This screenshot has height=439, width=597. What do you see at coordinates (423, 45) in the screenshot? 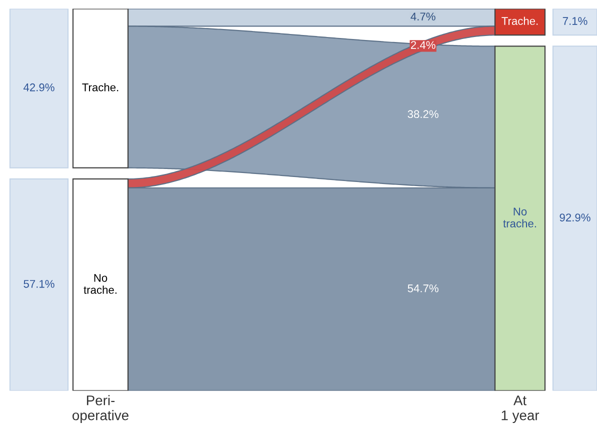
I see `data-label: 2.4%` at bounding box center [423, 45].